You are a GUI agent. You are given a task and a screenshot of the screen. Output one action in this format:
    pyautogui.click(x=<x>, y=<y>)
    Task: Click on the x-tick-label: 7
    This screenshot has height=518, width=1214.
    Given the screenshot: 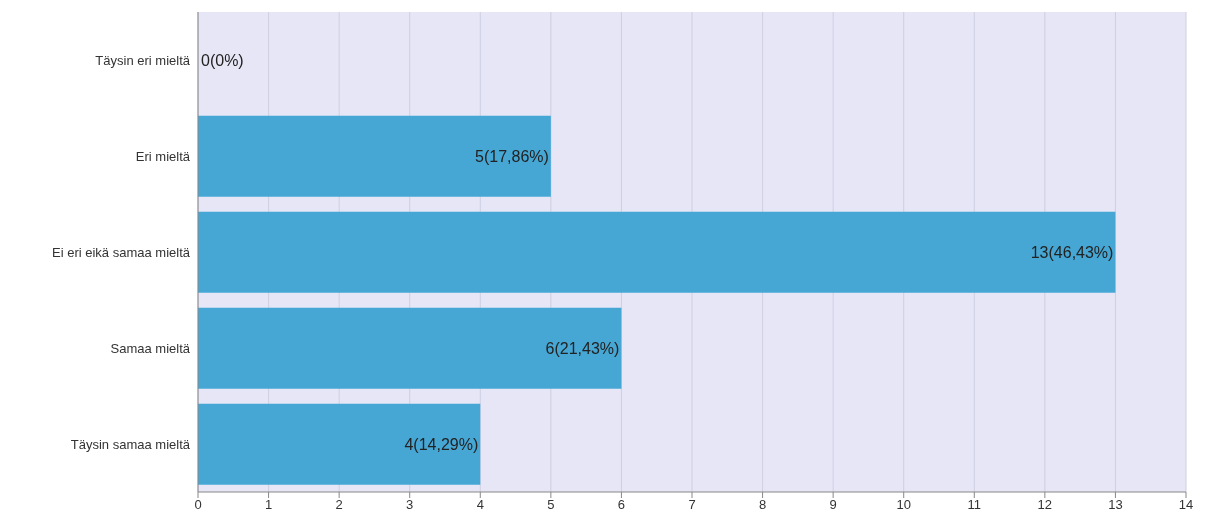 What is the action you would take?
    pyautogui.click(x=692, y=505)
    